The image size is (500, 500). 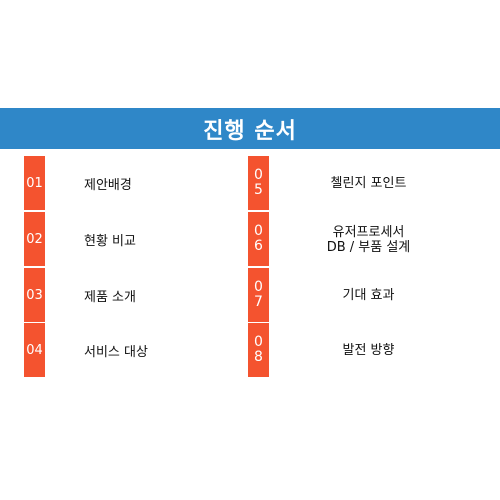 What do you see at coordinates (116, 352) in the screenshot?
I see `item-label: 서비스 대상` at bounding box center [116, 352].